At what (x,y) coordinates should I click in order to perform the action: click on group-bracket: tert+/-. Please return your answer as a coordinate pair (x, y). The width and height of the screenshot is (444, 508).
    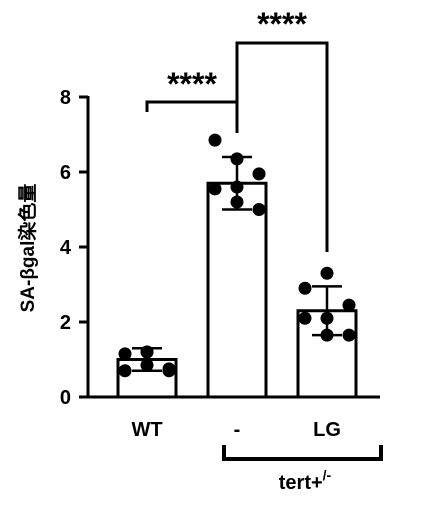
    Looking at the image, I should click on (302, 469).